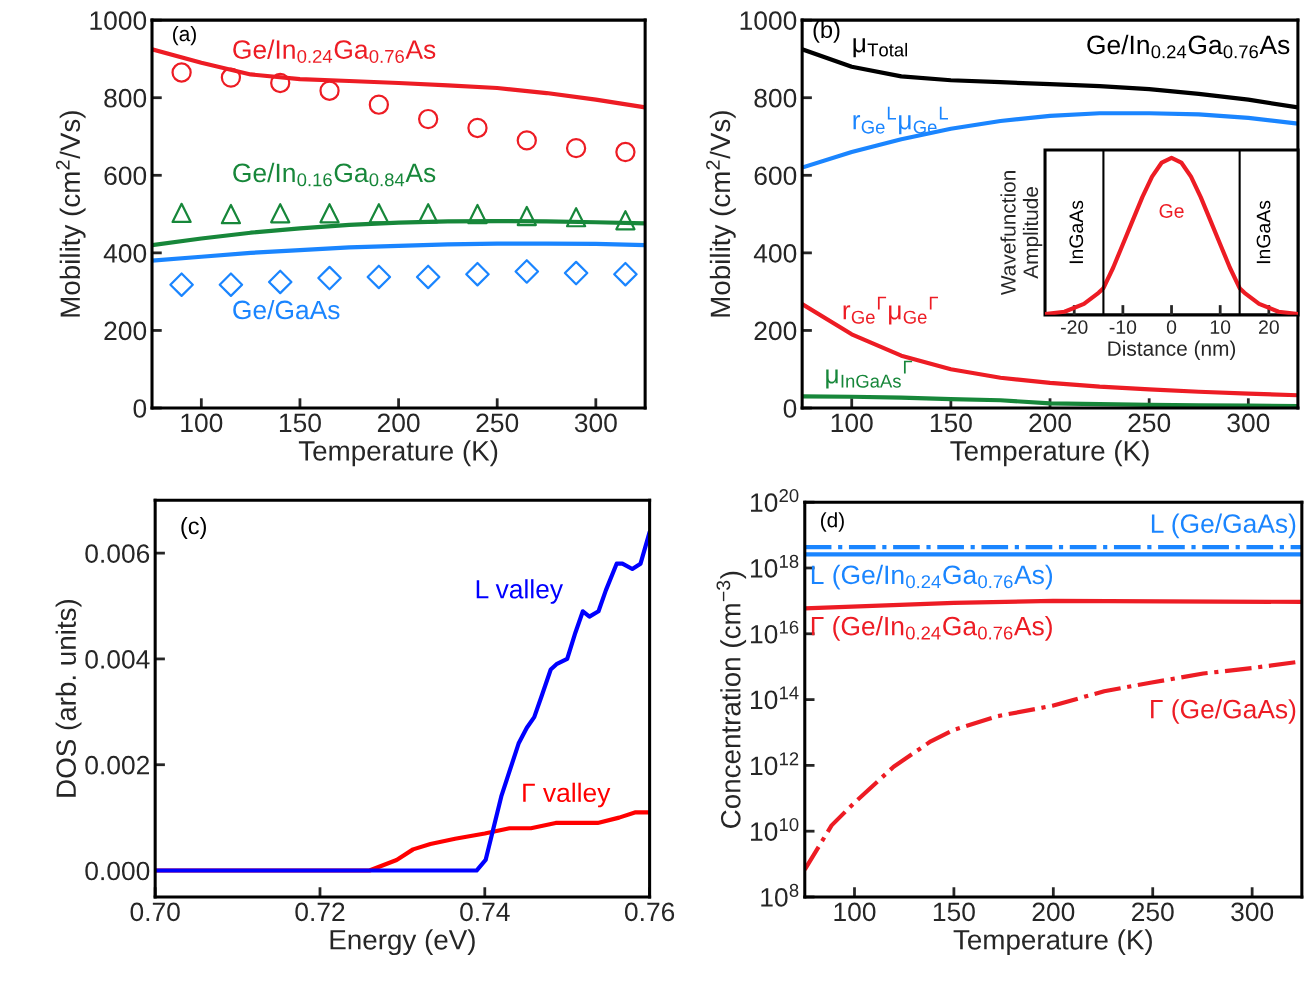  I want to click on x-axis-title: Distance (nm), so click(1172, 350).